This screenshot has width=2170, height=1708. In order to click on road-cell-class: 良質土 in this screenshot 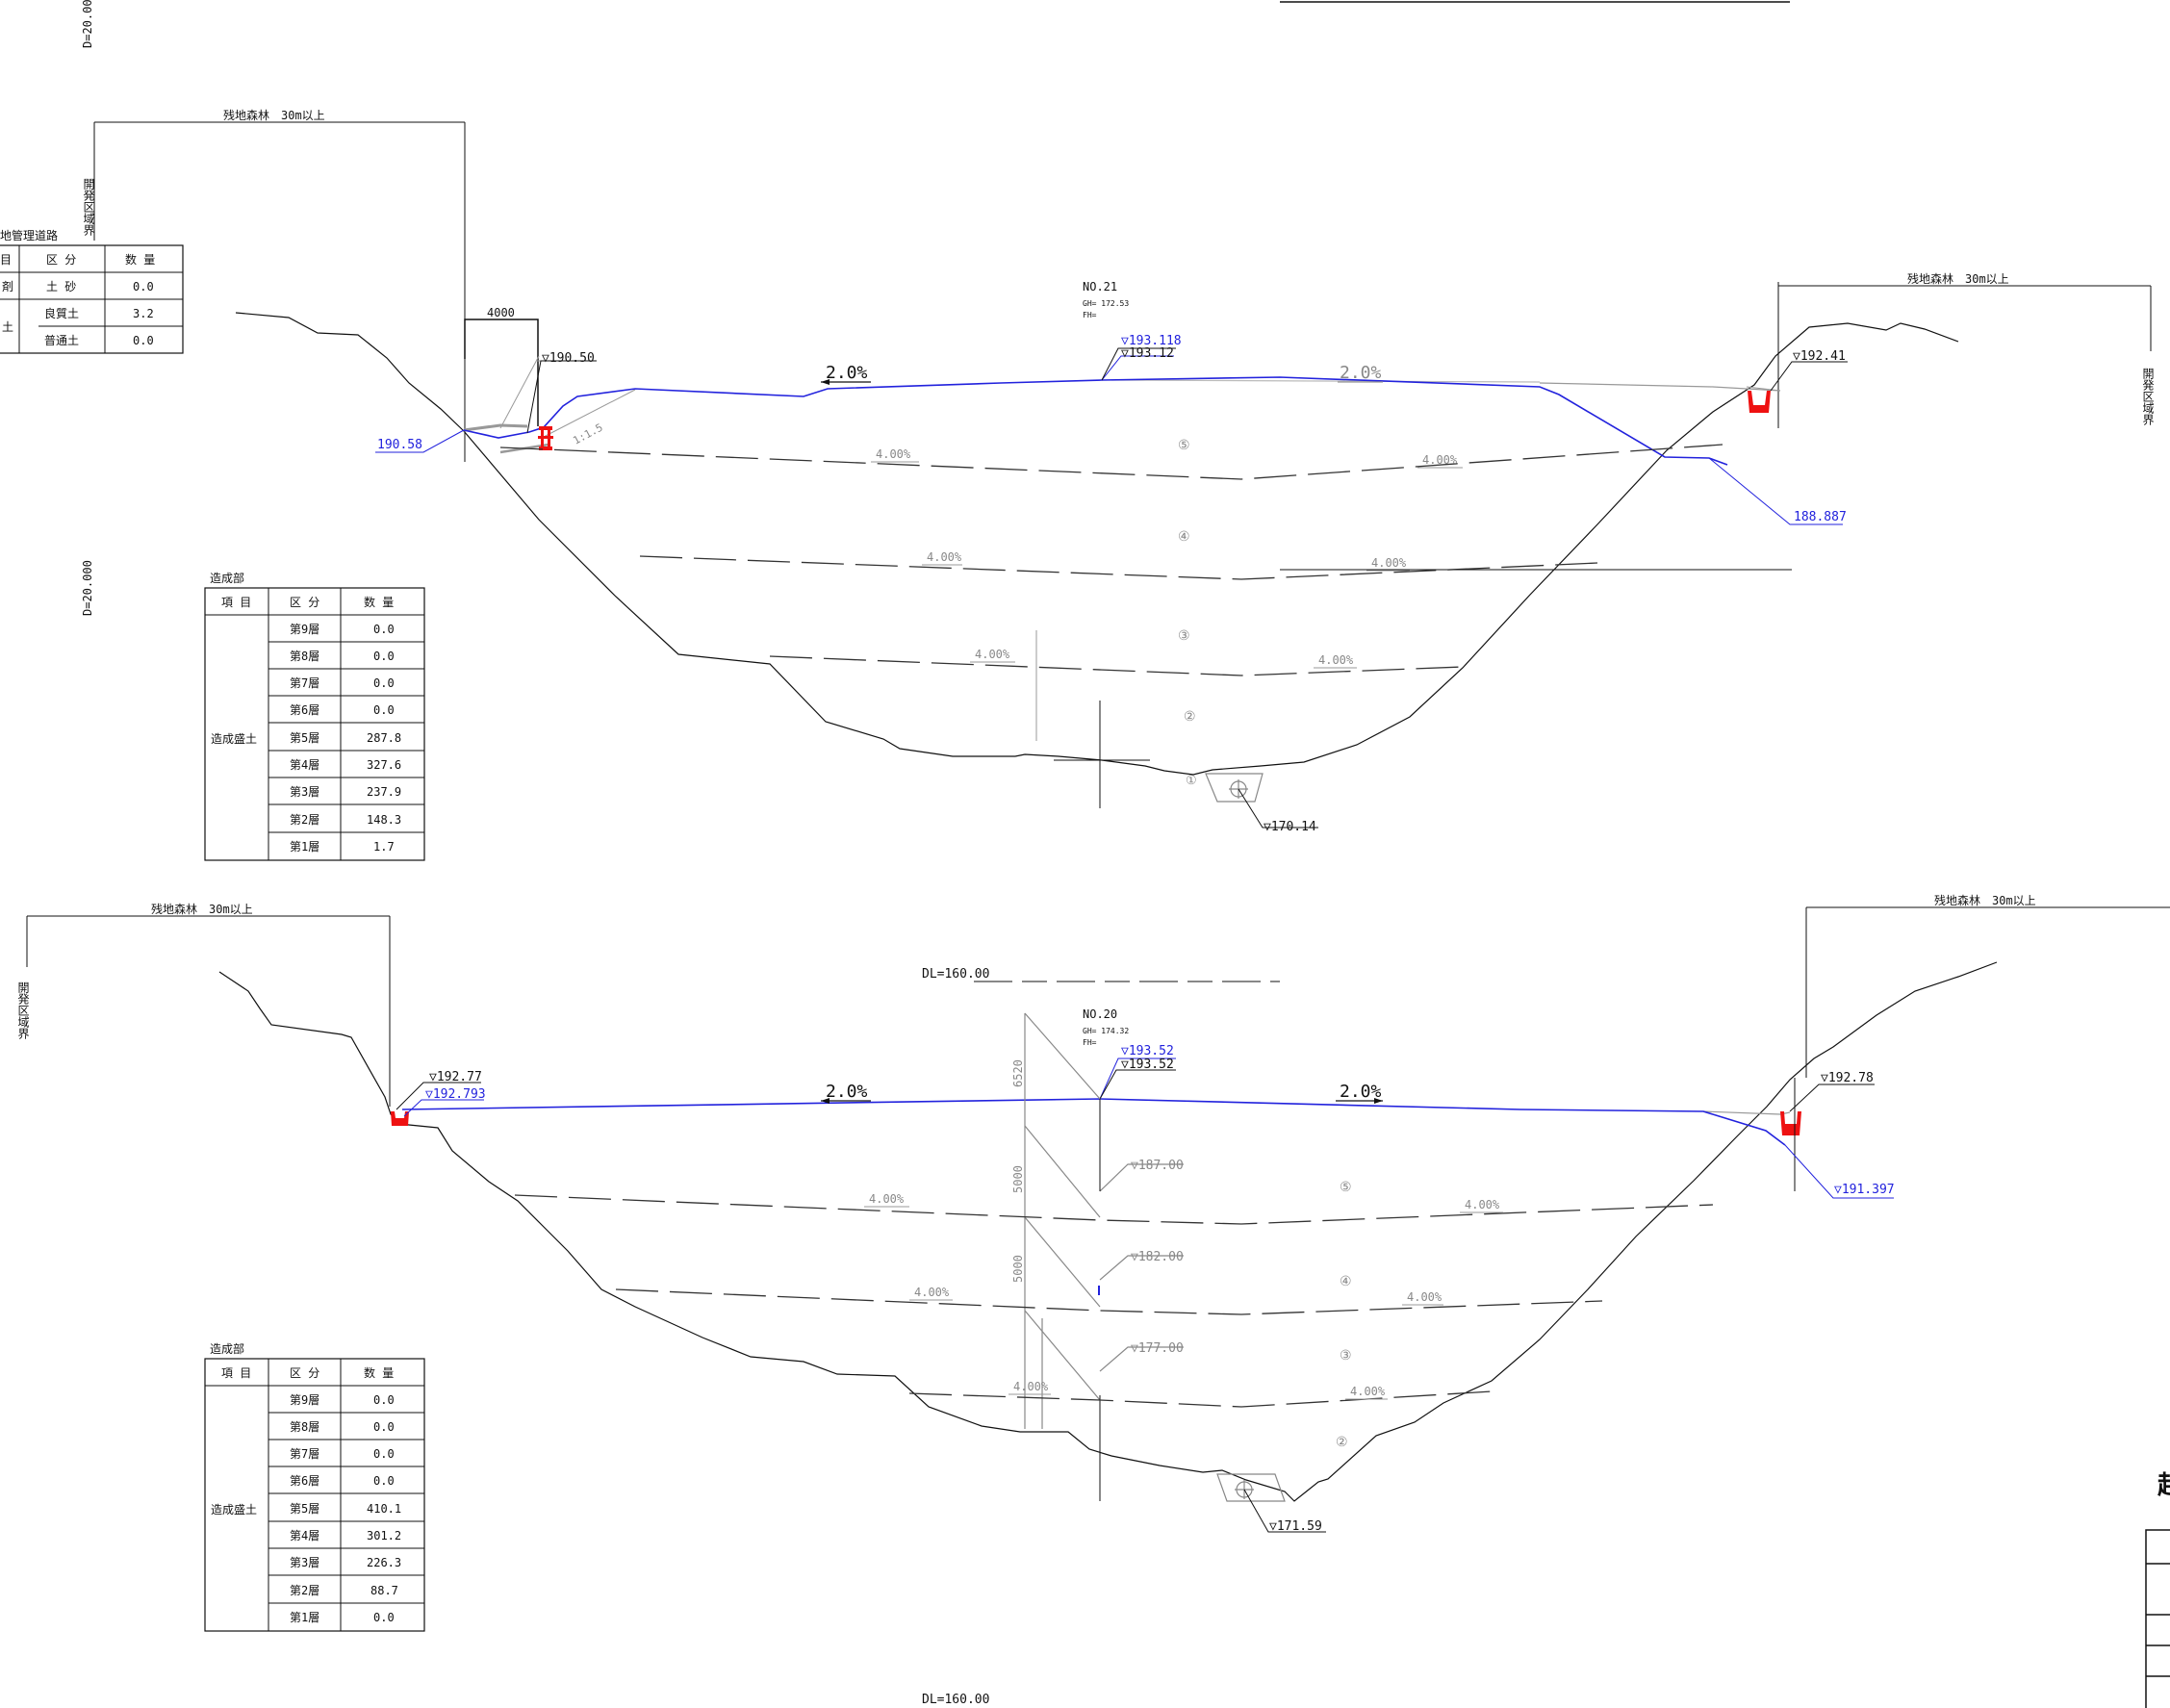, I will do `click(61, 313)`.